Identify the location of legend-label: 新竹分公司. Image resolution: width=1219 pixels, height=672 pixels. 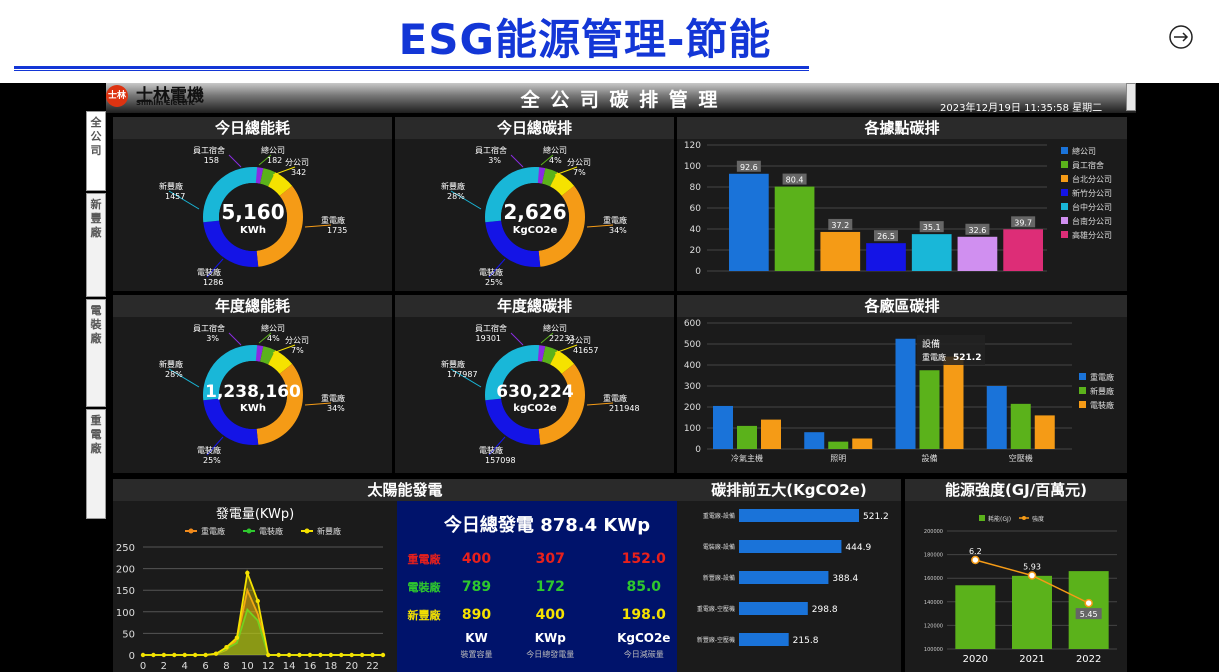
(1092, 193).